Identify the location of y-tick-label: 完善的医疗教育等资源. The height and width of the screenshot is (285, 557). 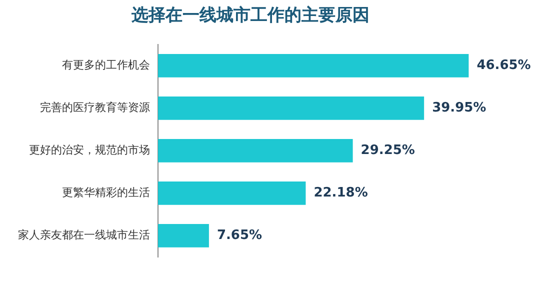
(95, 107).